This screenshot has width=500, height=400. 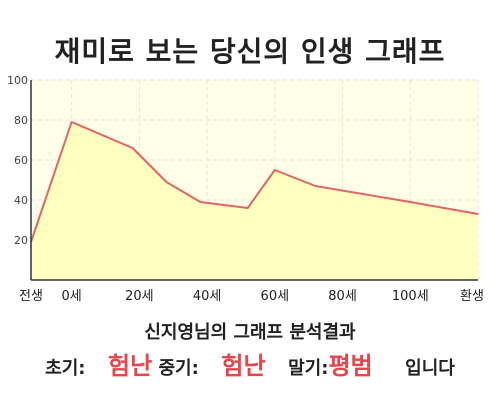 What do you see at coordinates (472, 296) in the screenshot?
I see `x-tick-label: 환생` at bounding box center [472, 296].